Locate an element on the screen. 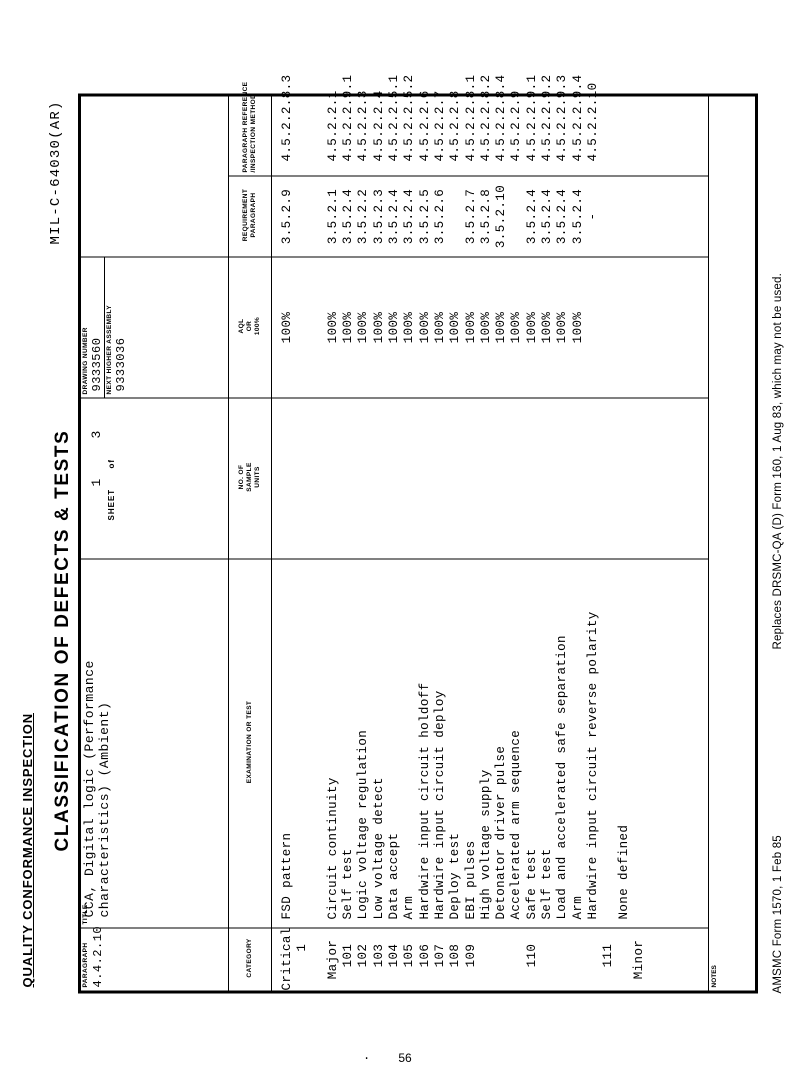 This screenshot has width=810, height=1079. paragraph-cell: PARAGRAPH 4.4.2.10 is located at coordinates (154, 958).